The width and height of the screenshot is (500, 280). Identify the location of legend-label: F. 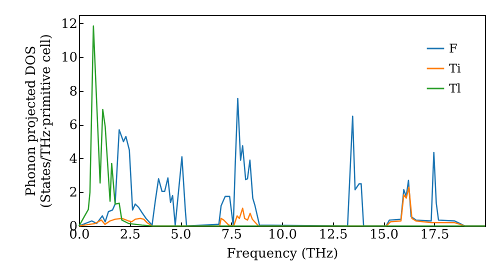
(453, 49).